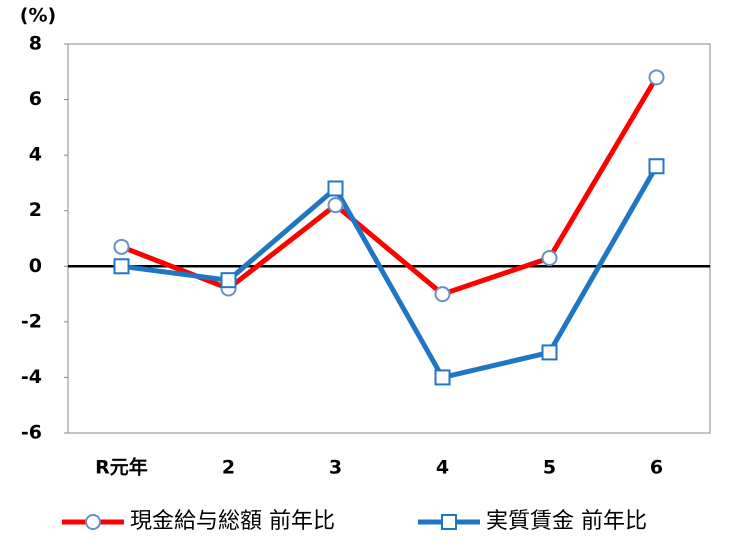  Describe the element at coordinates (31, 321) in the screenshot. I see `y-tick-label: -2` at that location.